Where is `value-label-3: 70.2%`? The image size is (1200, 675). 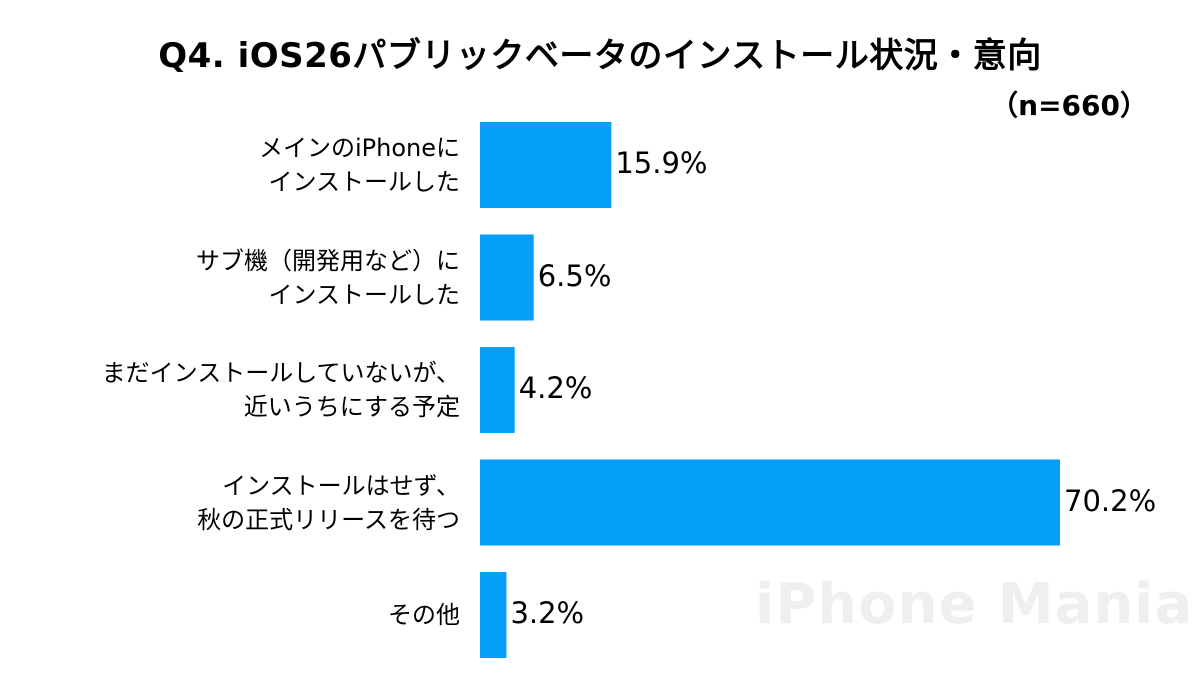
value-label-3: 70.2% is located at coordinates (1110, 500).